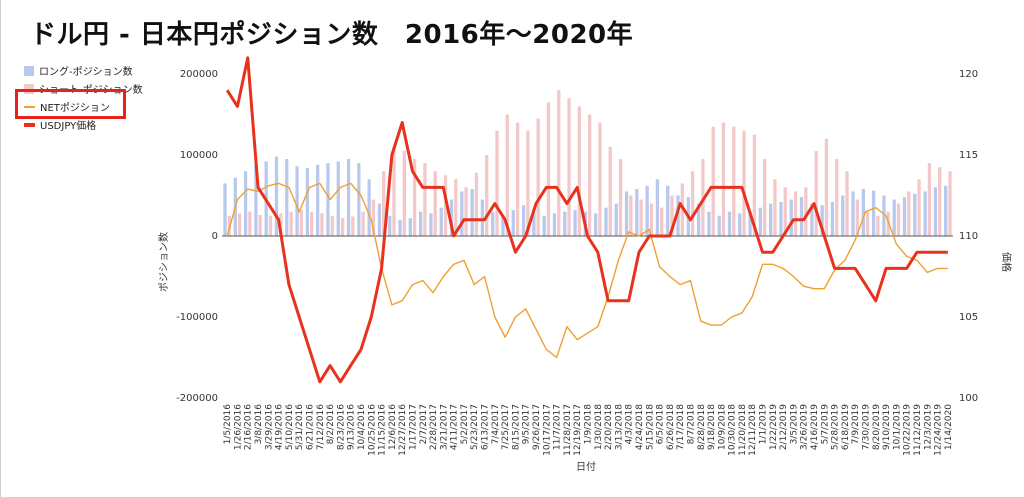 This screenshot has height=497, width=1024. I want to click on ytick-left-2: 0, so click(215, 236).